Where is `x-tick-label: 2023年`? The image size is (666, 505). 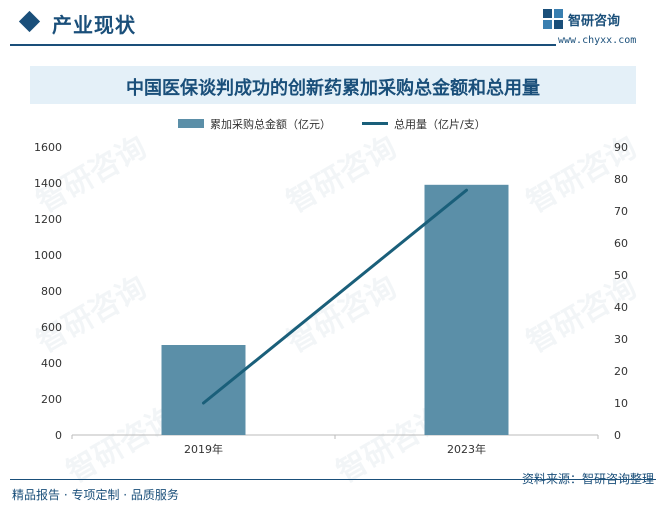
x-tick-label: 2023年 is located at coordinates (466, 449).